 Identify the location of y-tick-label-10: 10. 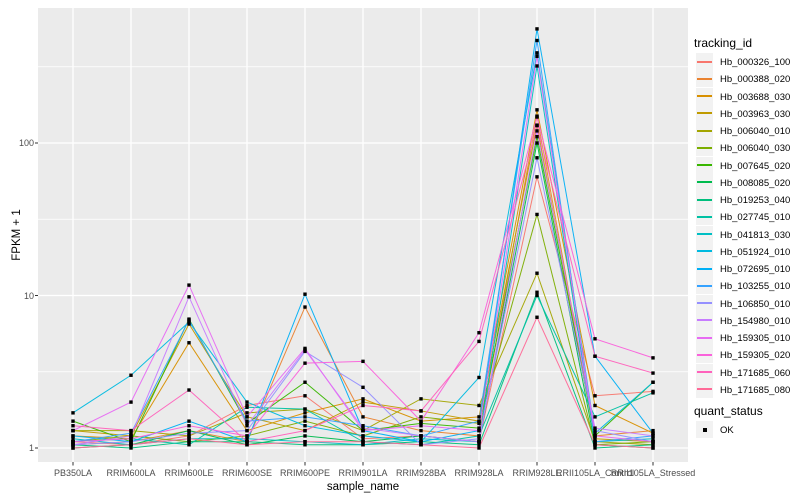
(28, 295).